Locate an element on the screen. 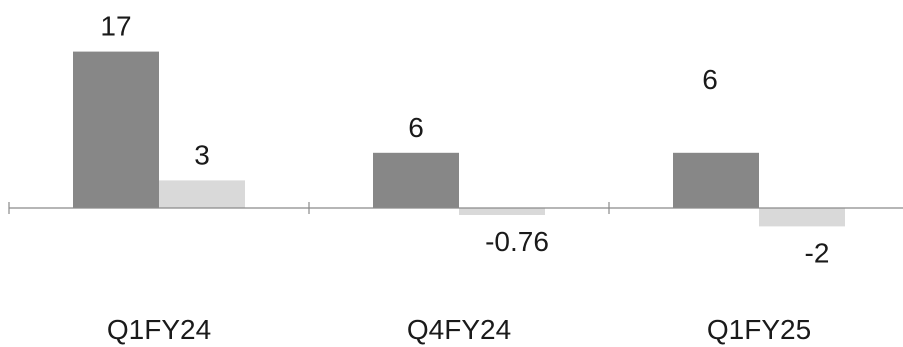 The height and width of the screenshot is (347, 903). data-label: -2 is located at coordinates (817, 252).